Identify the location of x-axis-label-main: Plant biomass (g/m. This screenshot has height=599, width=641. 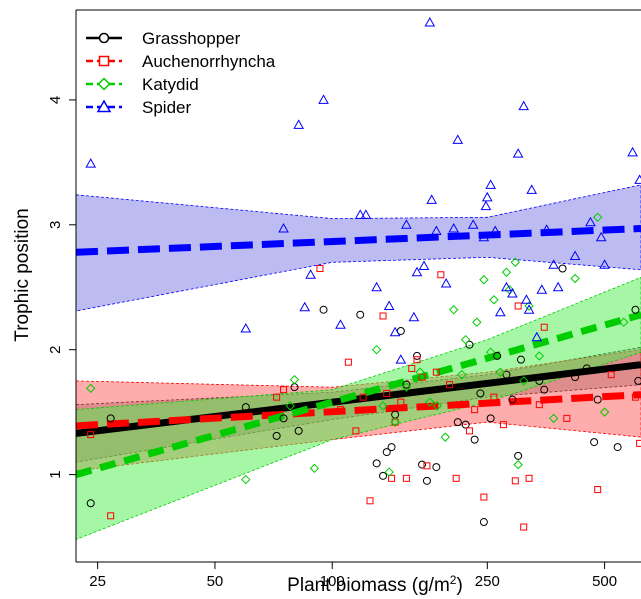
(368, 585).